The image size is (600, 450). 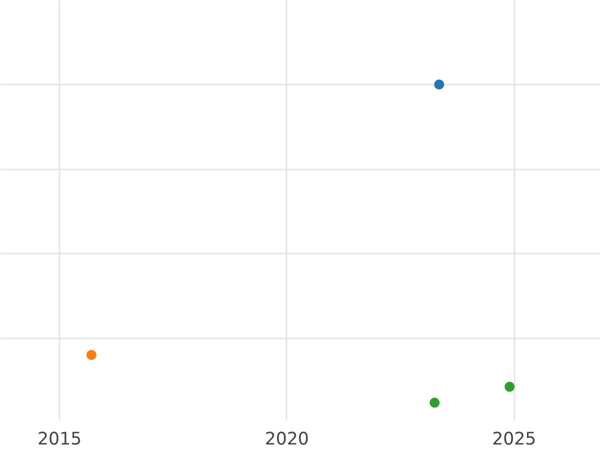 I want to click on x-tick-label: 2020, so click(x=286, y=440).